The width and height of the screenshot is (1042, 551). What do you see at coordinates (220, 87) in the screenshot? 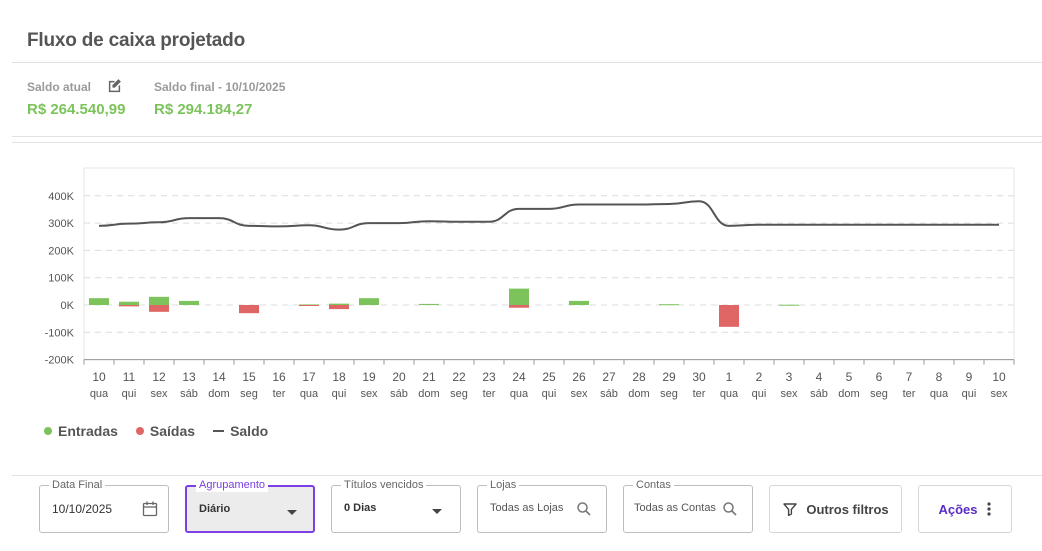
I see `saldo-final-label: Saldo final - 10/10/2025` at bounding box center [220, 87].